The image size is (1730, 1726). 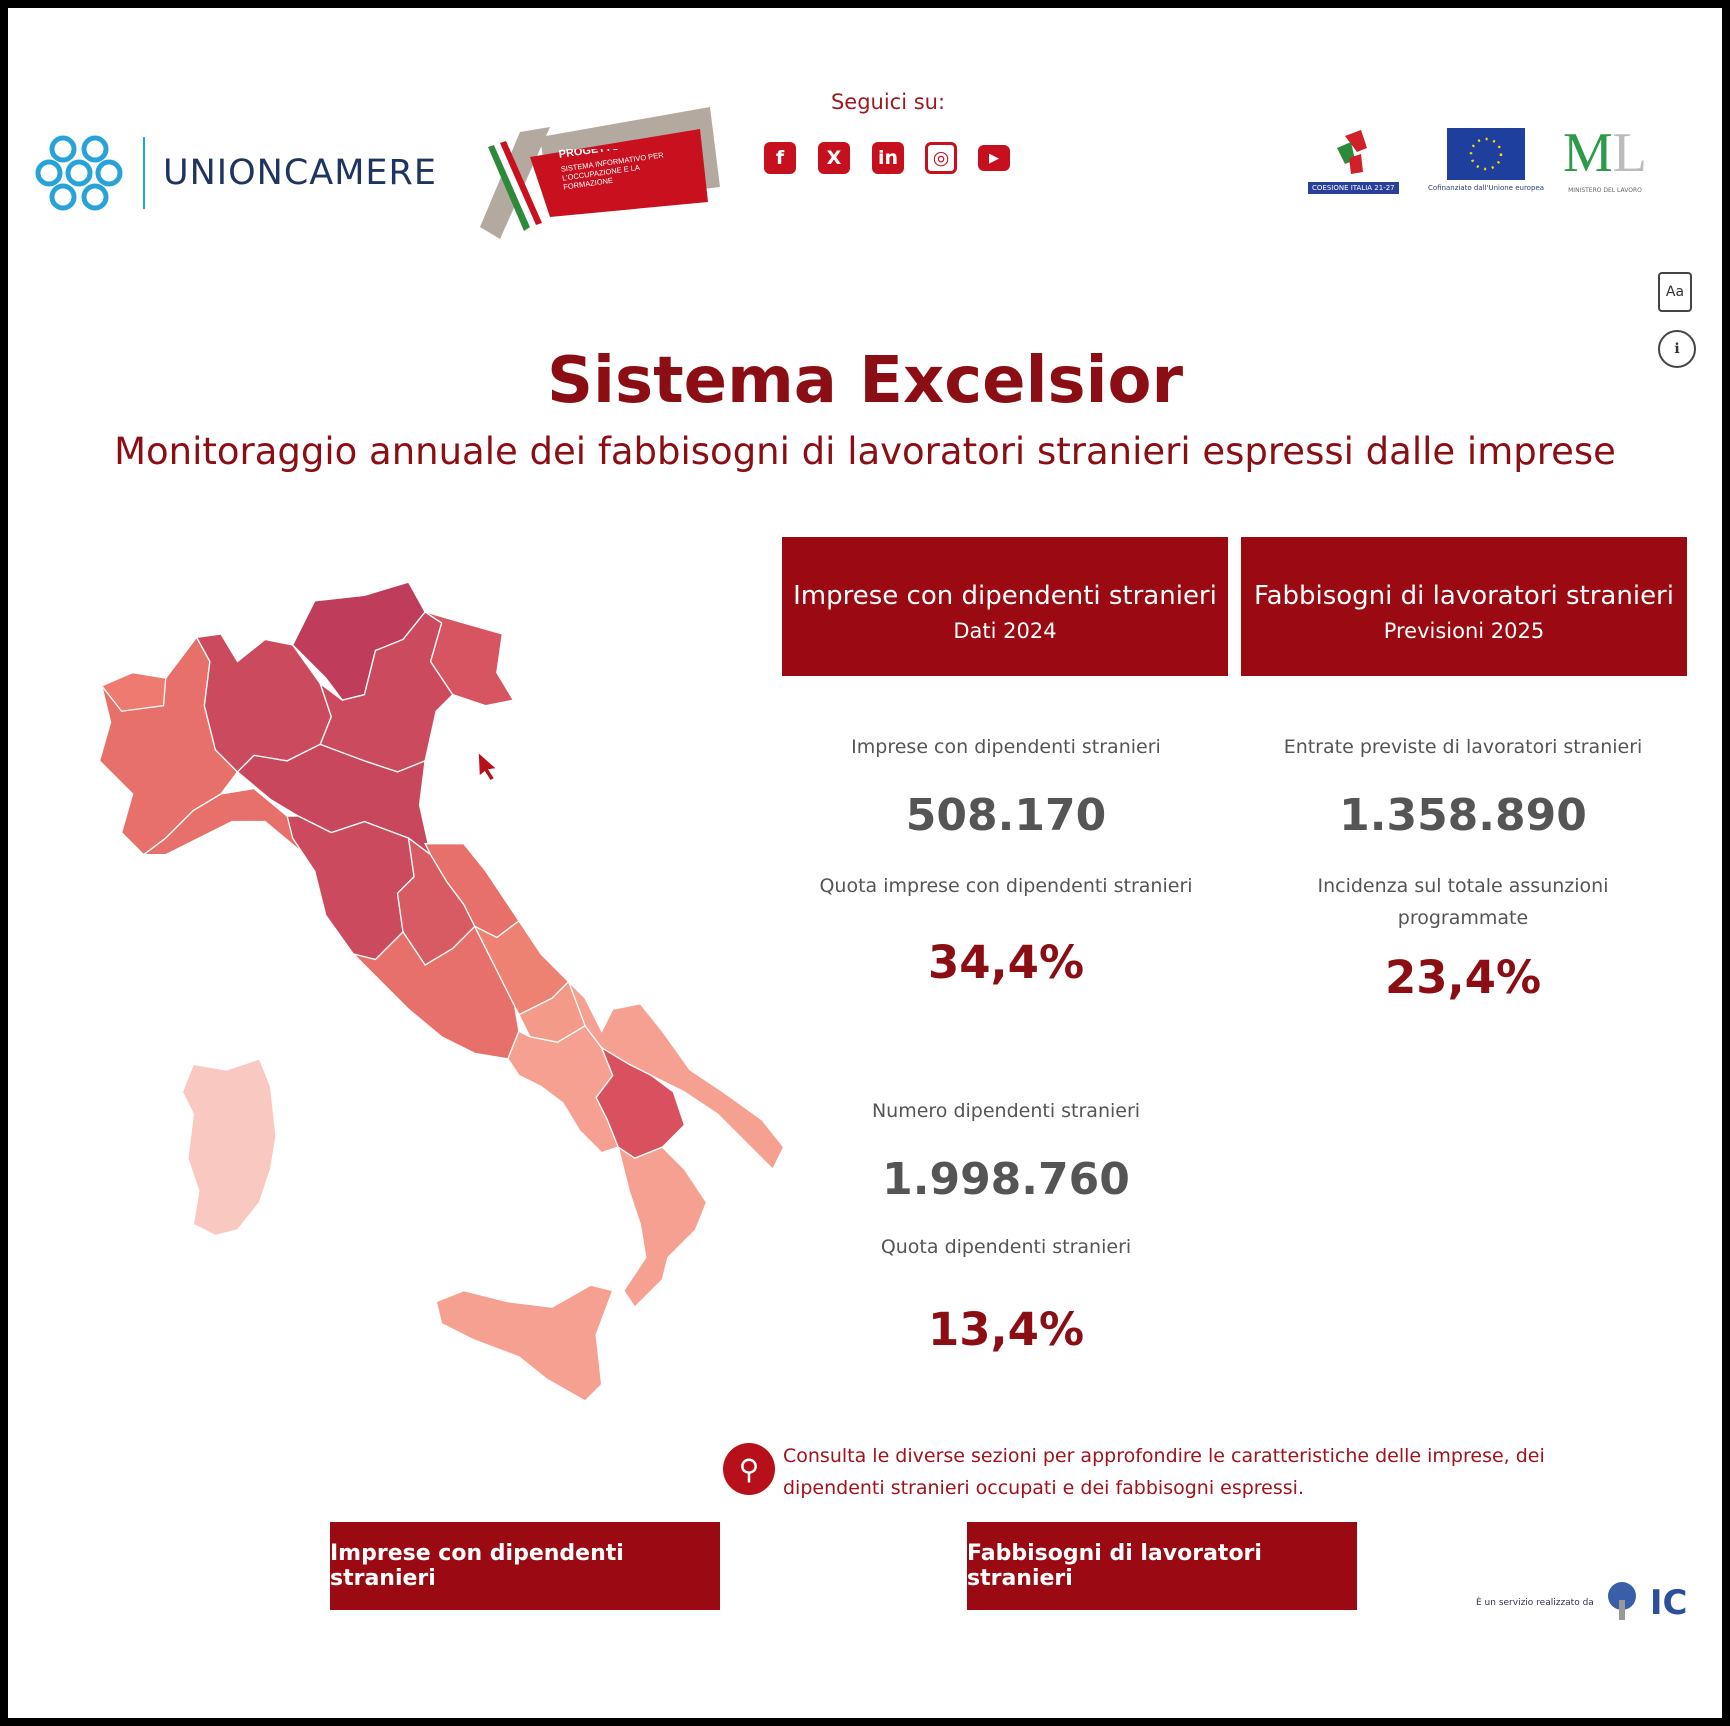 I want to click on linkedin-icon: in, so click(x=888, y=158).